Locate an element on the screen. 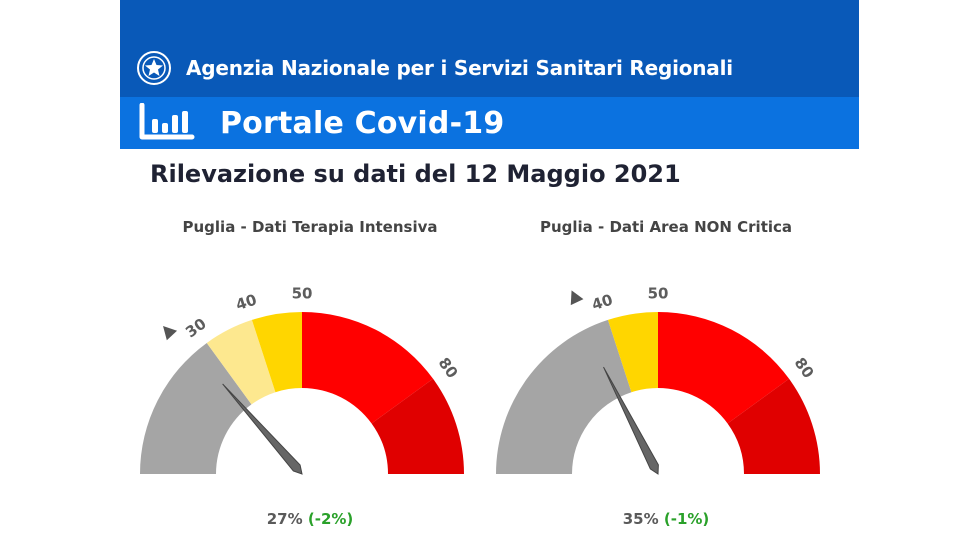 The image size is (956, 540). gauge-reading: 27% (-2%) is located at coordinates (310, 519).